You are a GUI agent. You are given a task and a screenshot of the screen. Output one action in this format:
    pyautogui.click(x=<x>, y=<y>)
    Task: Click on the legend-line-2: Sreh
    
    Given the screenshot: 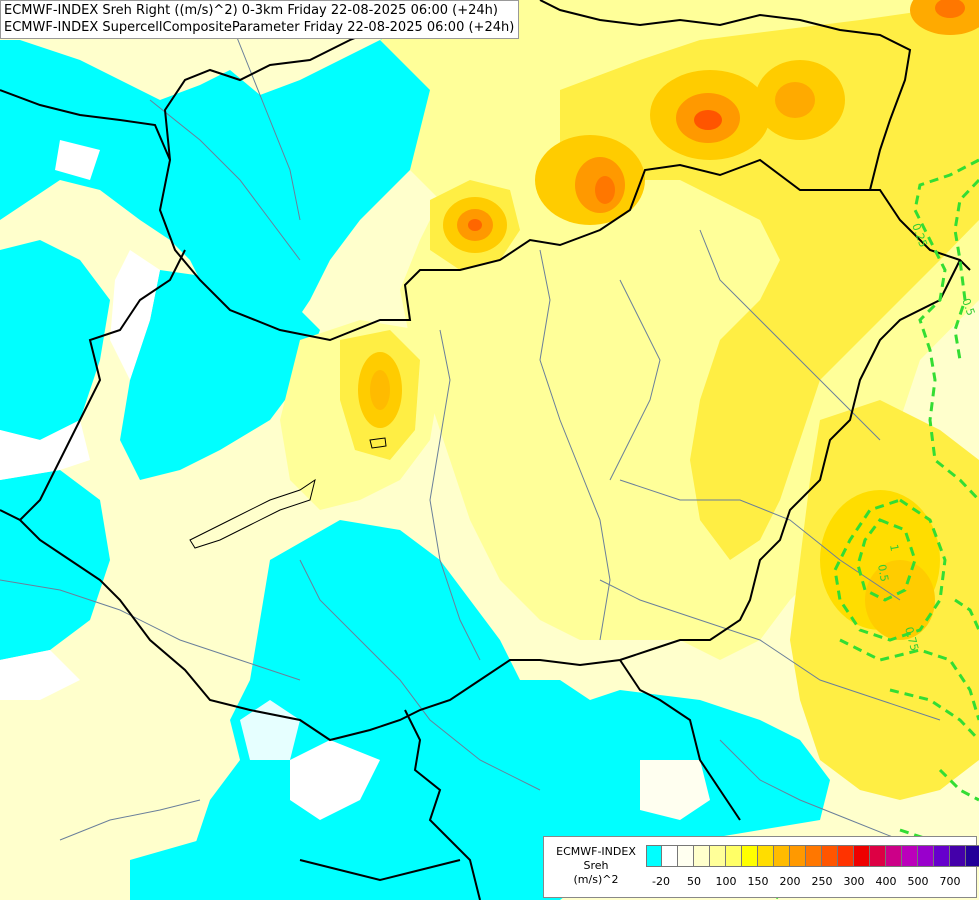 What is the action you would take?
    pyautogui.click(x=596, y=865)
    